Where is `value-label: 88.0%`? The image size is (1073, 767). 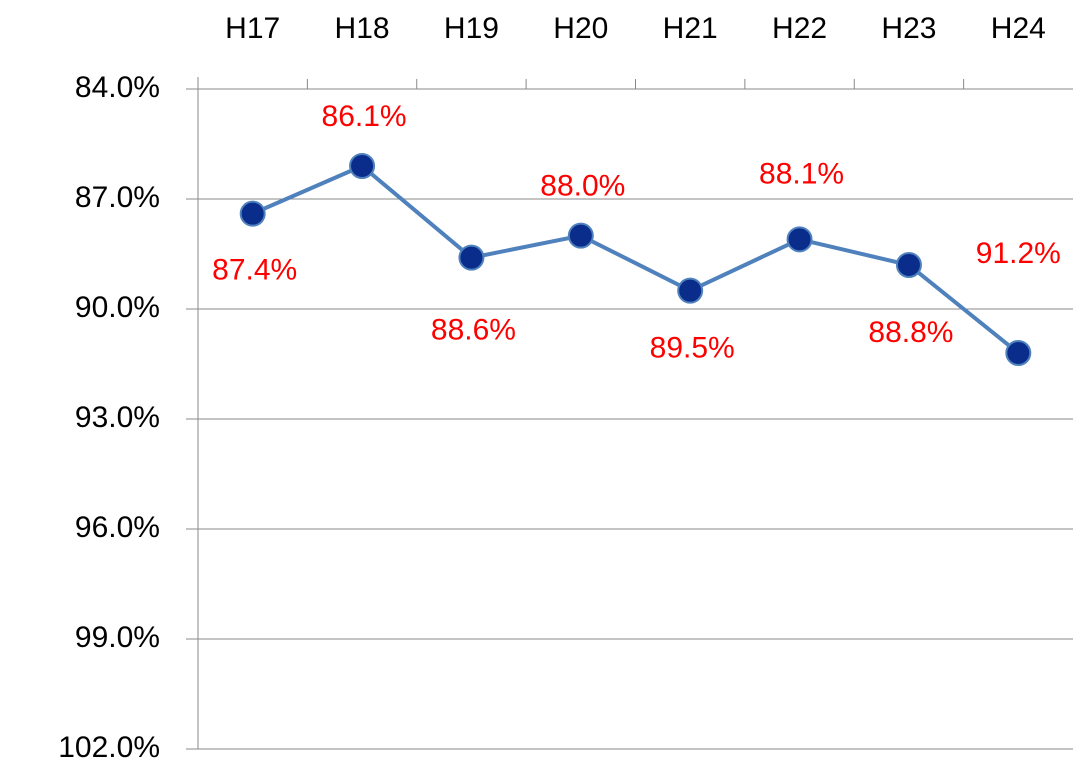 value-label: 88.0% is located at coordinates (582, 186).